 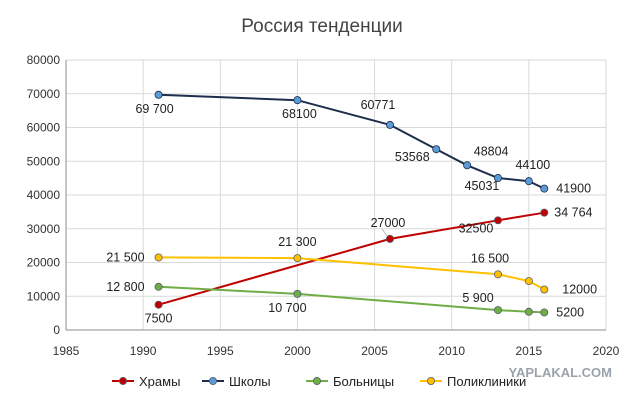 What do you see at coordinates (490, 258) in the screenshot?
I see `data-label: 16 500` at bounding box center [490, 258].